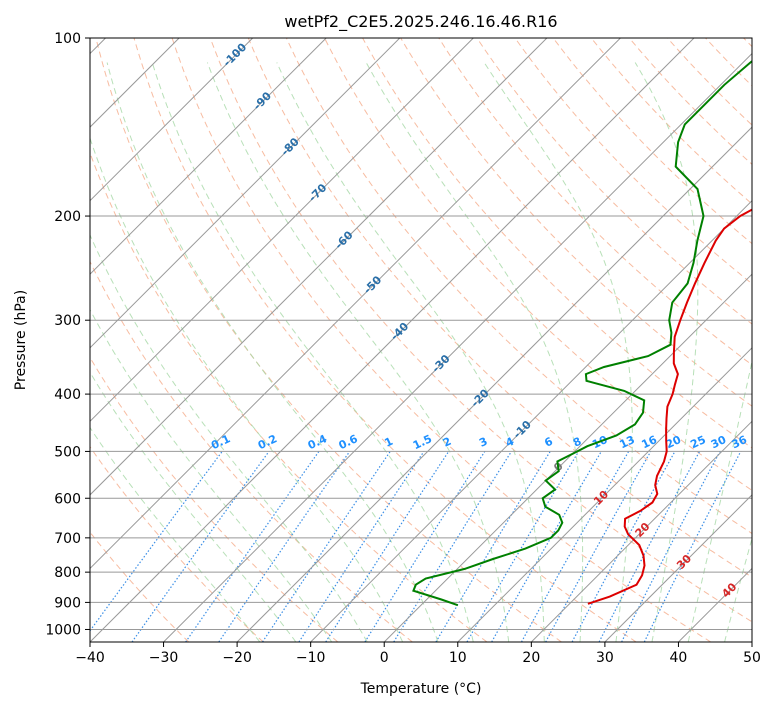 The width and height of the screenshot is (775, 708). Describe the element at coordinates (531, 658) in the screenshot. I see `x-tick-label: 20` at that location.